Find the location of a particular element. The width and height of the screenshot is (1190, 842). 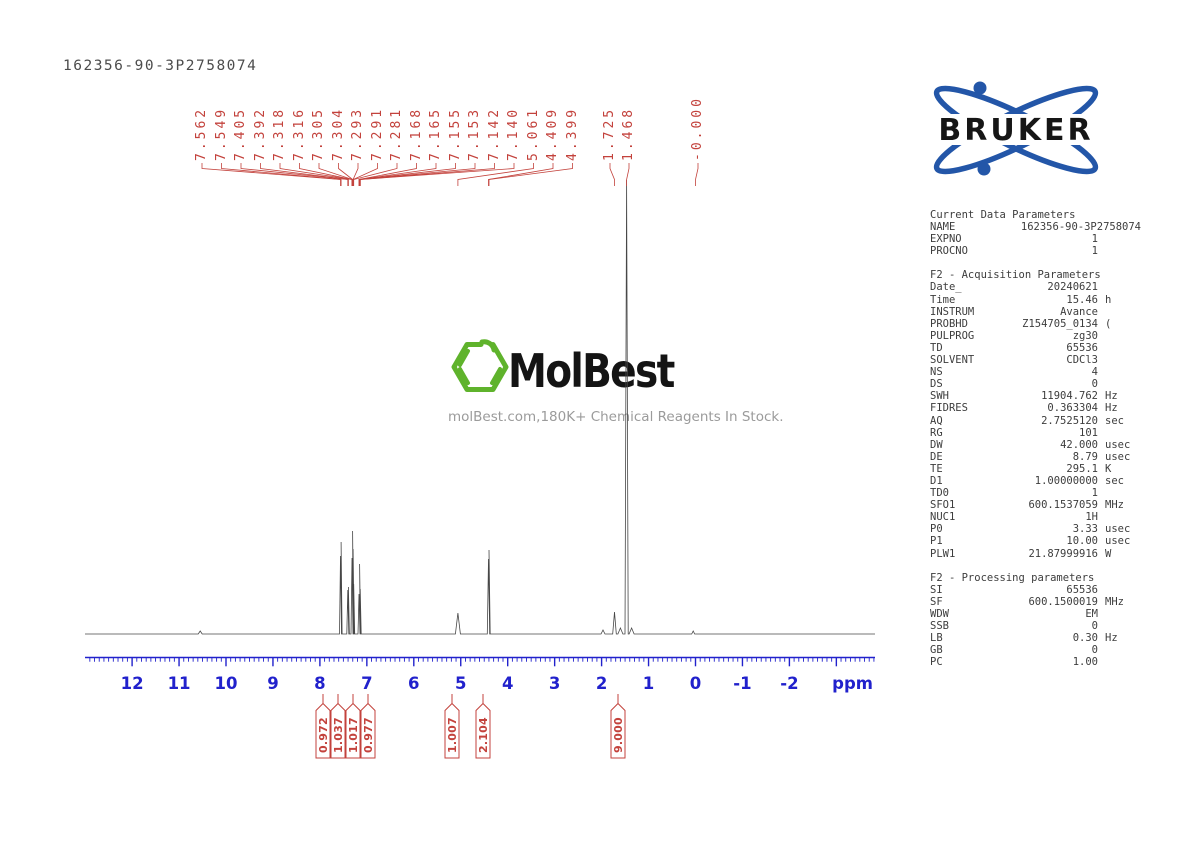

integral-value-label: 1.017 is located at coordinates (353, 735).